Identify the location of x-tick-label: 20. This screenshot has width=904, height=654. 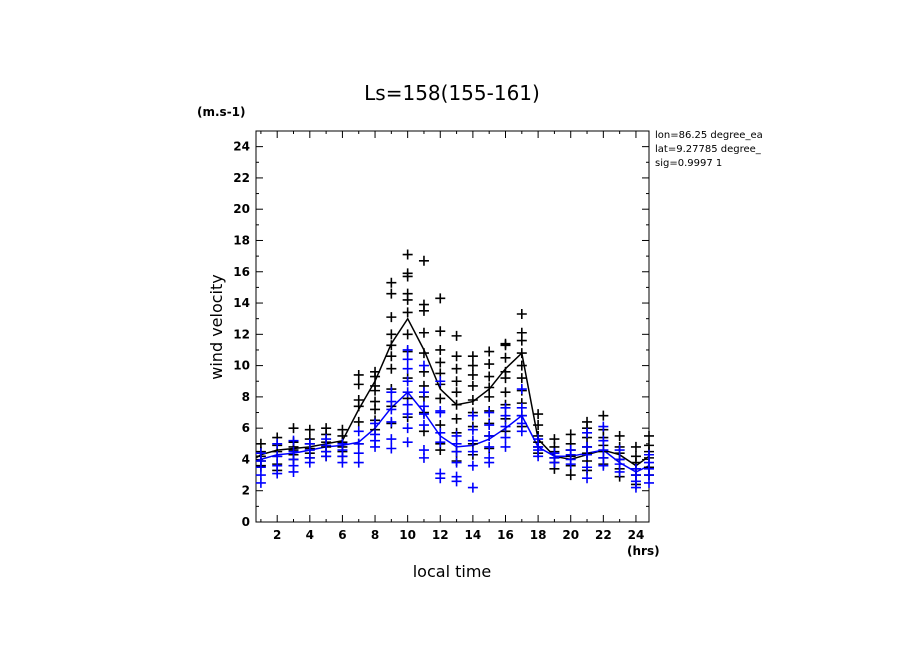
(570, 535).